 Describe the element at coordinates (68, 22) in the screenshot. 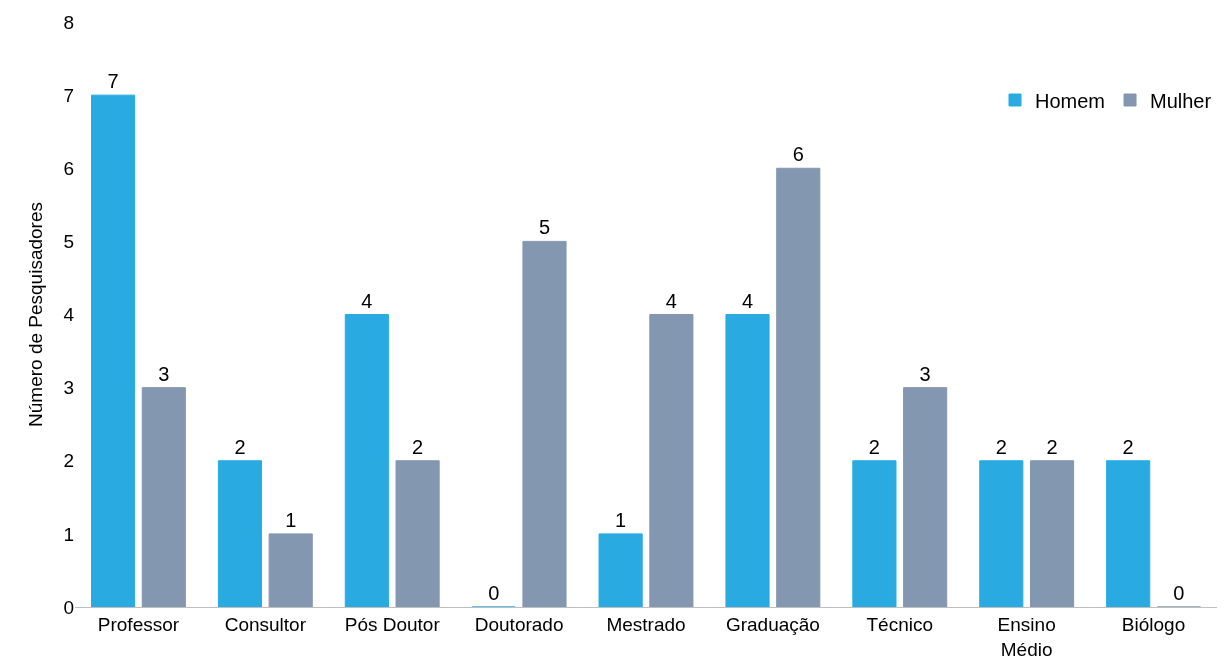

I see `y-tick-label: 8` at that location.